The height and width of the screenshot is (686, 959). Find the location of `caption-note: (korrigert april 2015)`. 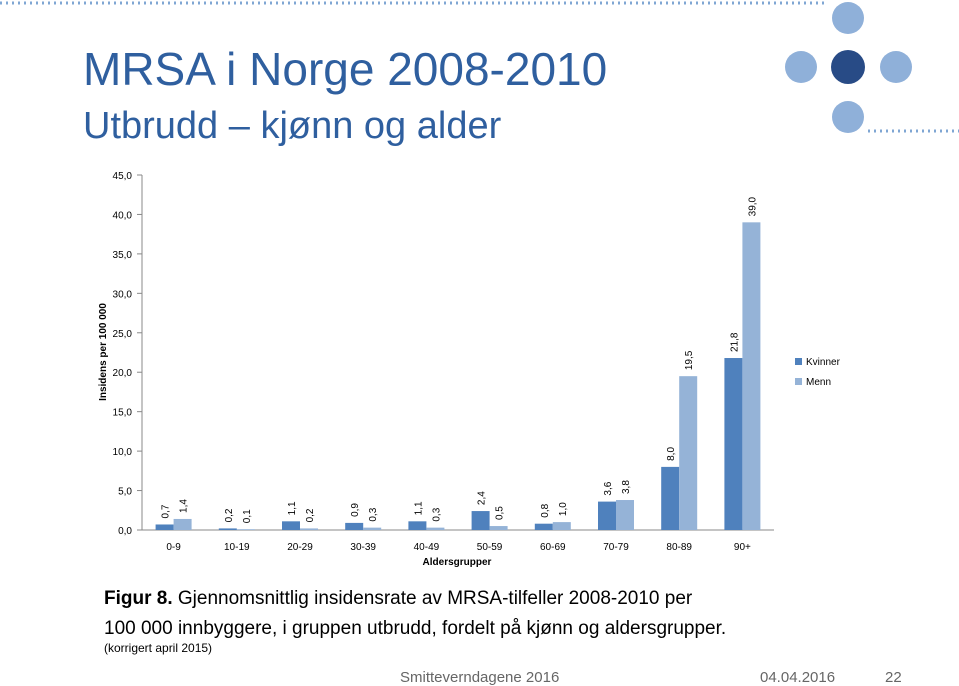

caption-note: (korrigert april 2015) is located at coordinates (158, 648).